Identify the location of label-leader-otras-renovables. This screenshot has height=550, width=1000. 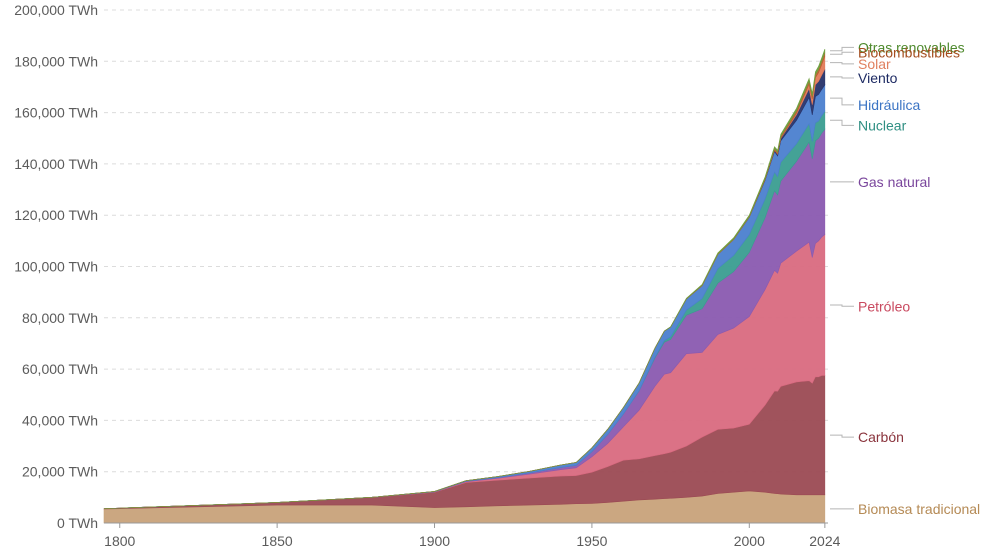
(842, 49).